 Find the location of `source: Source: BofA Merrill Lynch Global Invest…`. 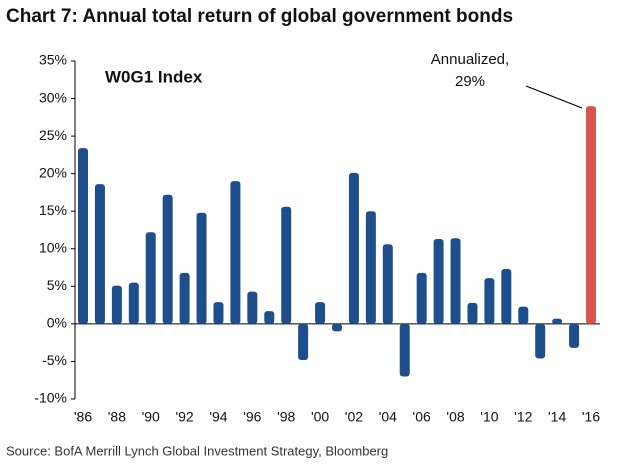

source: Source: BofA Merrill Lynch Global Invest… is located at coordinates (197, 450).